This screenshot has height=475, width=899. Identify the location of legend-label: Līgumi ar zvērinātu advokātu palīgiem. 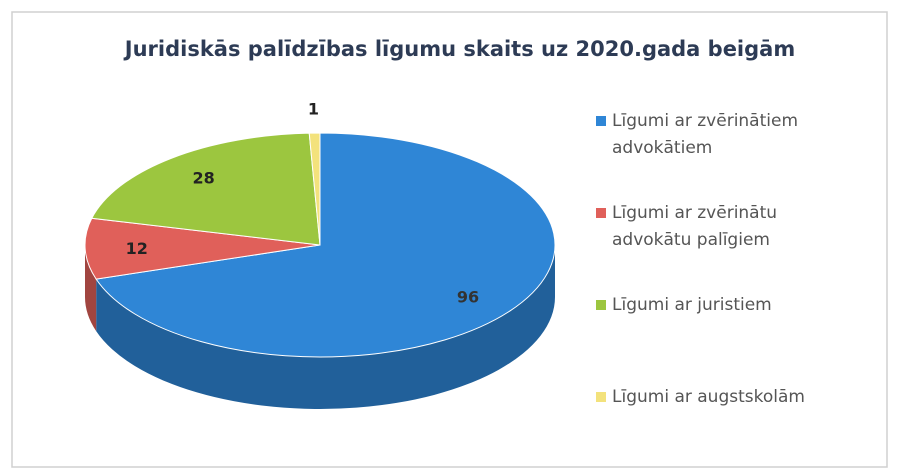
(695, 226).